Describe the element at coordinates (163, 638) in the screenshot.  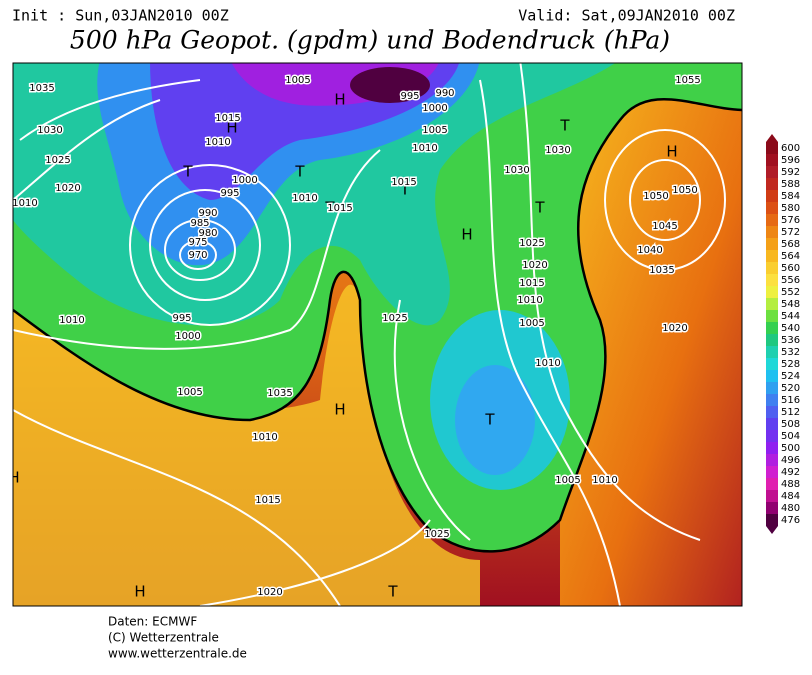
I see `copyright: (C) Wetterzentrale` at that location.